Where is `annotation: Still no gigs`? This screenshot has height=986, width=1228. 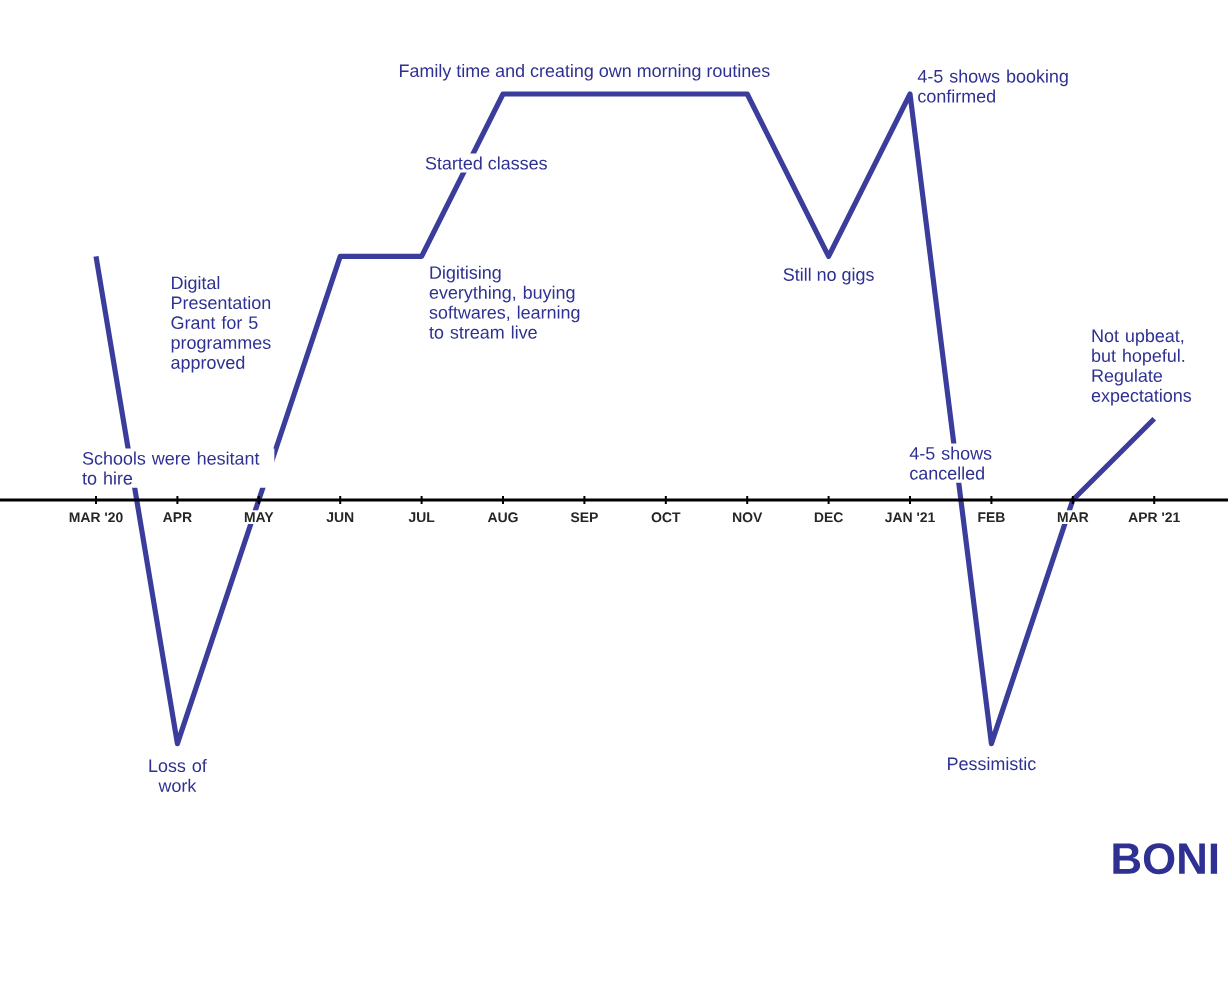
annotation: Still no gigs is located at coordinates (828, 276).